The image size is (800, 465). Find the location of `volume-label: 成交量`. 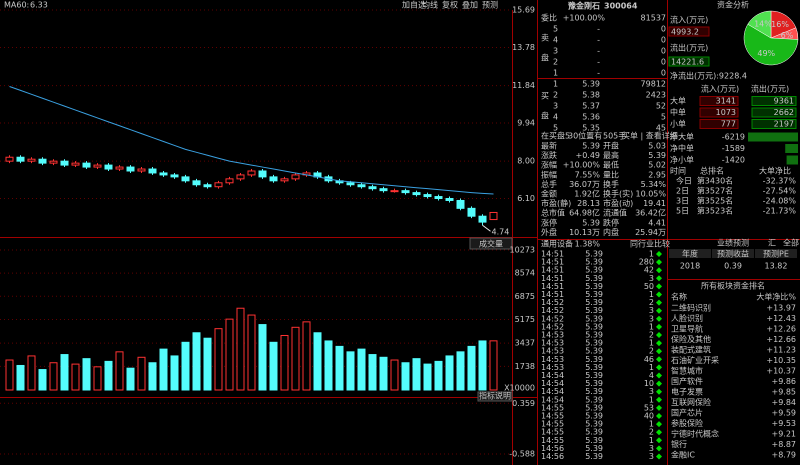

volume-label: 成交量 is located at coordinates (491, 244).